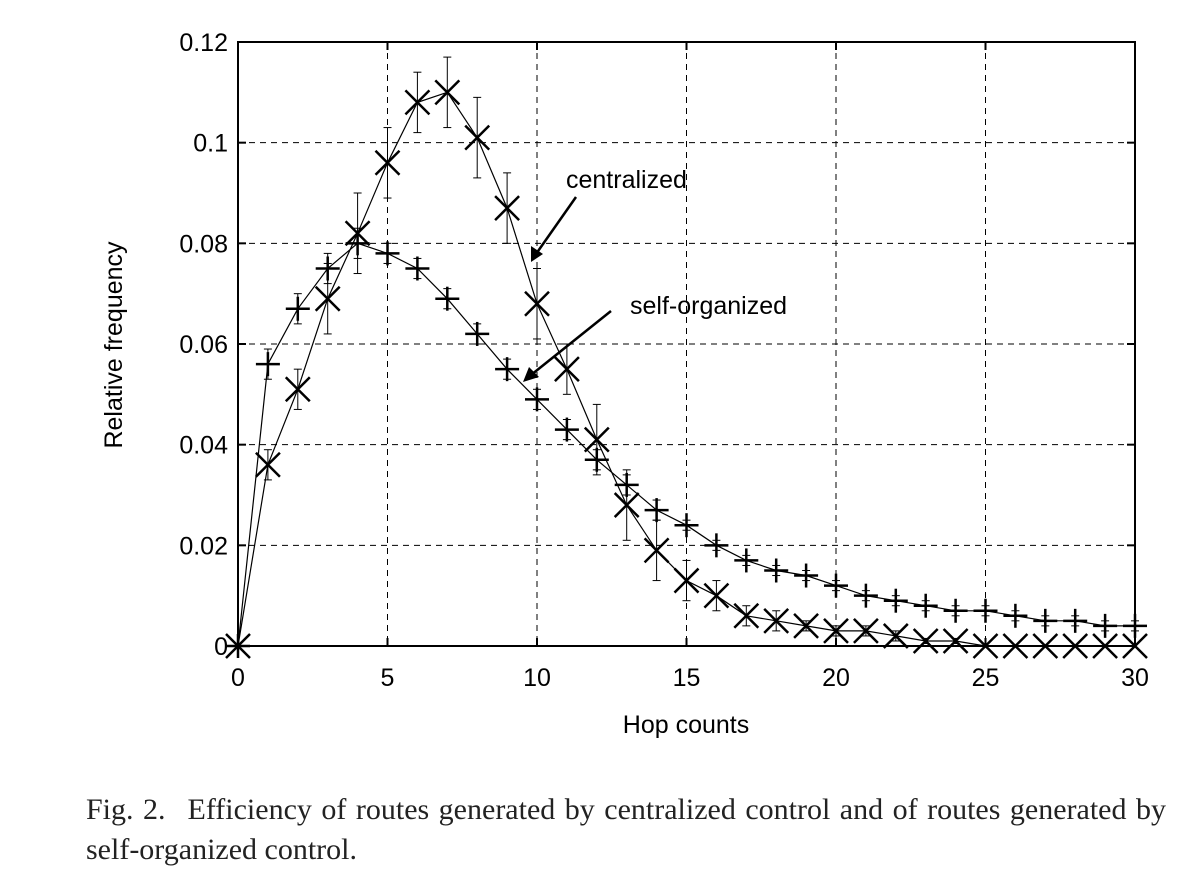 This screenshot has width=1200, height=892. What do you see at coordinates (203, 345) in the screenshot?
I see `y-tick-label: 0.06` at bounding box center [203, 345].